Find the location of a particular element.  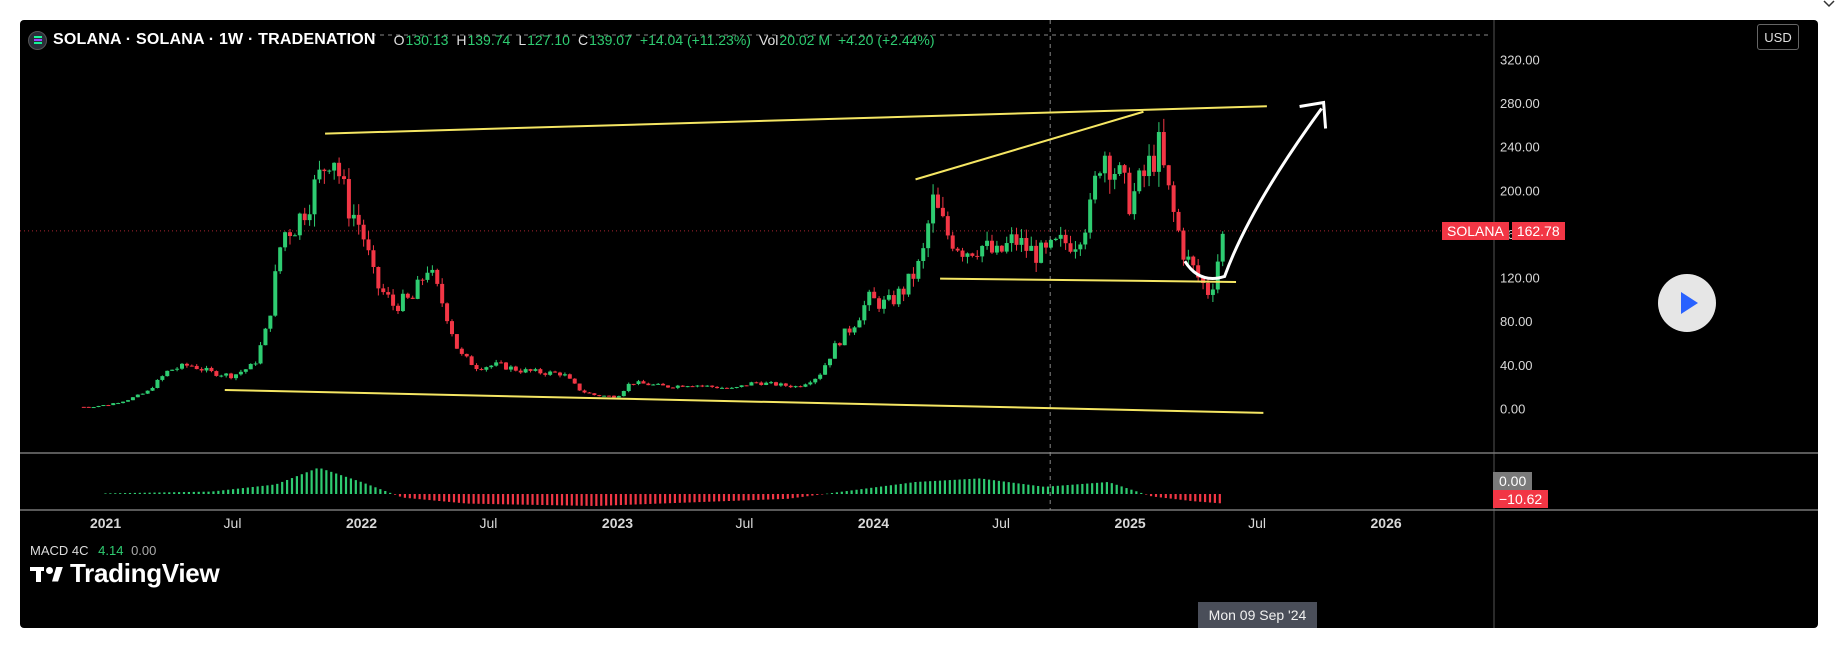

macd-legend: MACD 4C 4.14 0.00 is located at coordinates (93, 550).